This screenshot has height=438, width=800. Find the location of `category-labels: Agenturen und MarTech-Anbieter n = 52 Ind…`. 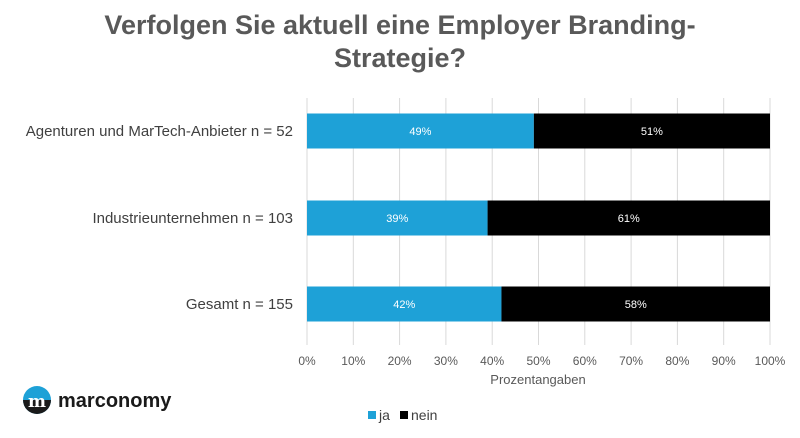

category-labels: Agenturen und MarTech-Anbieter n = 52 Ind… is located at coordinates (159, 218).